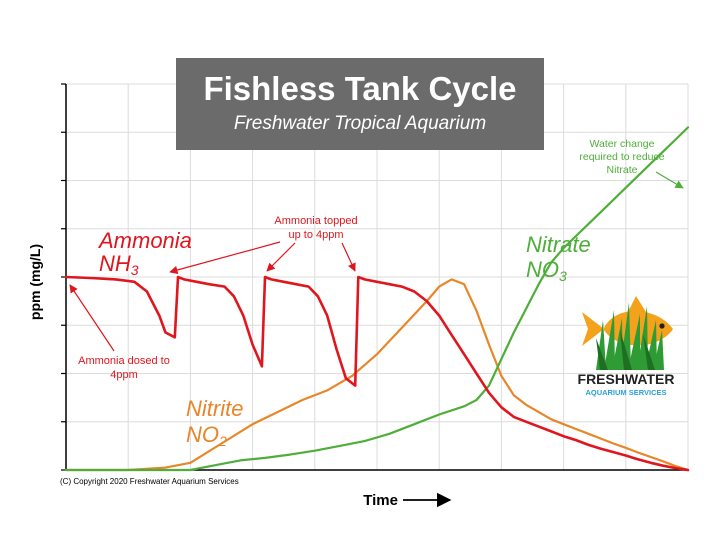  What do you see at coordinates (546, 270) in the screenshot?
I see `nitrate-formula-label: NO3` at bounding box center [546, 270].